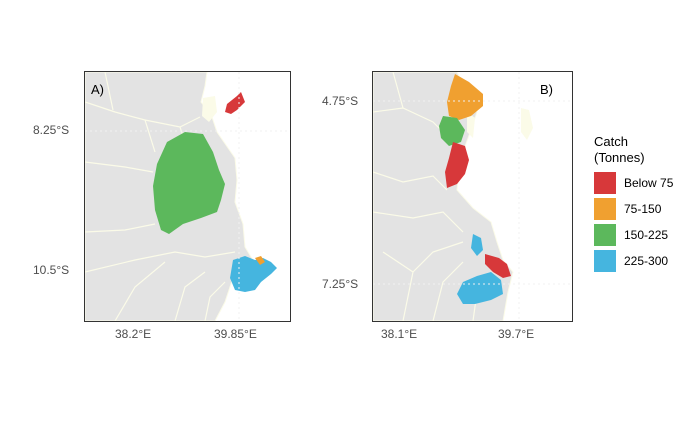  Describe the element at coordinates (399, 334) in the screenshot. I see `x-tick-b-1: 38.1°E` at that location.